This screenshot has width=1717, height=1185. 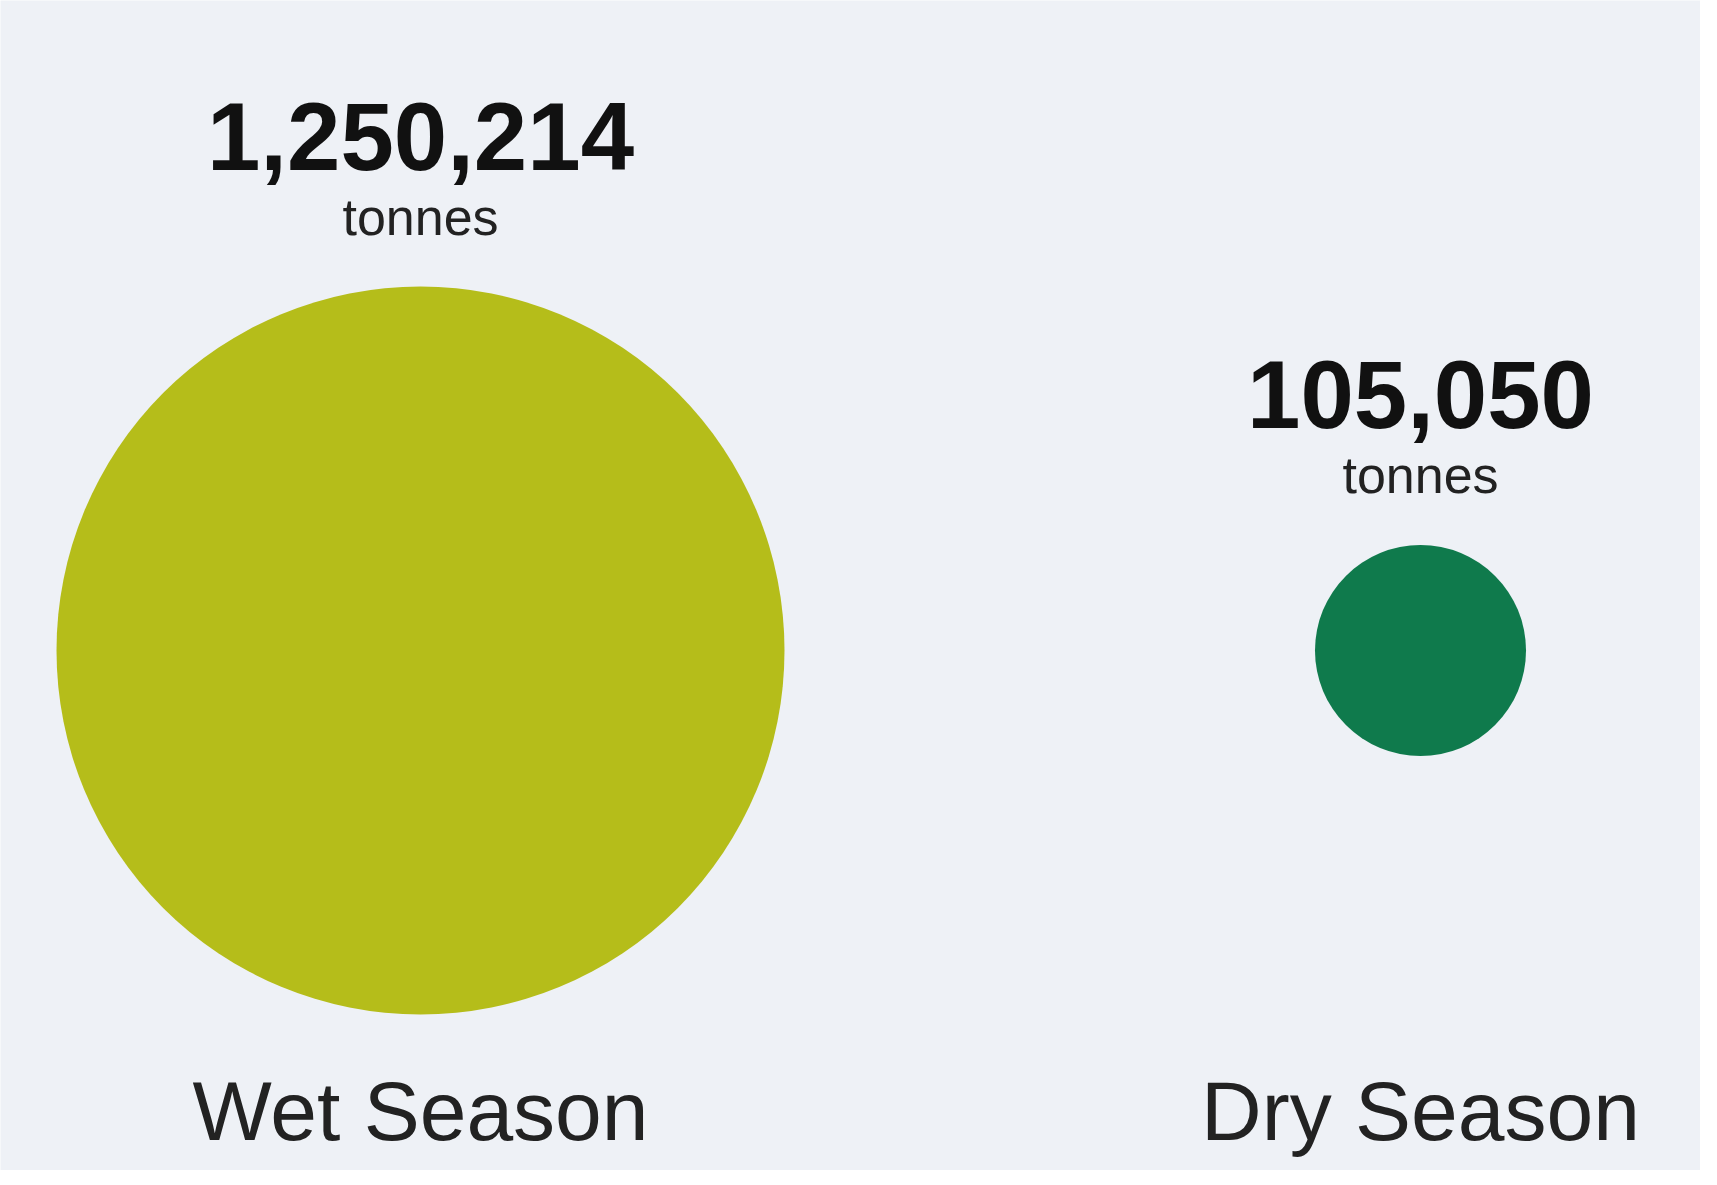 What do you see at coordinates (420, 1110) in the screenshot?
I see `category-label: Wet Season` at bounding box center [420, 1110].